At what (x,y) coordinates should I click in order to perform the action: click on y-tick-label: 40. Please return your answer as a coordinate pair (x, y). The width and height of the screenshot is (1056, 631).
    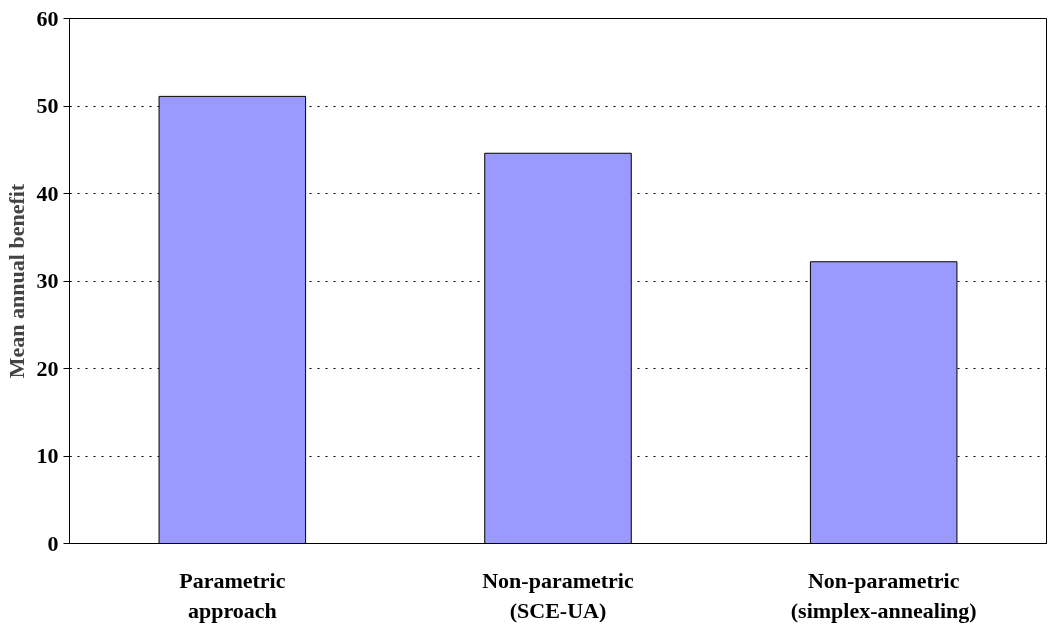
    Looking at the image, I should click on (47, 193).